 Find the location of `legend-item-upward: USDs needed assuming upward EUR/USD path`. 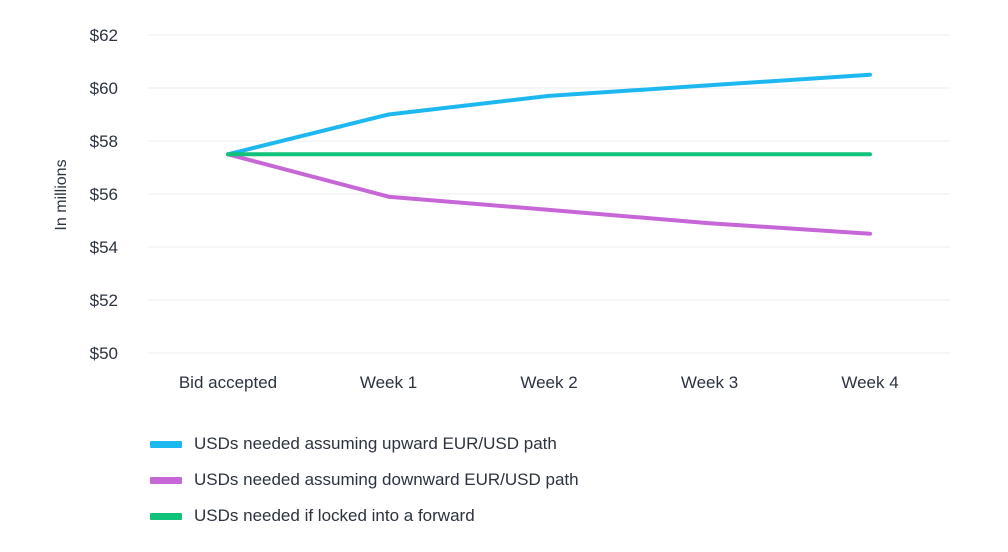

legend-item-upward: USDs needed assuming upward EUR/USD path is located at coordinates (364, 444).